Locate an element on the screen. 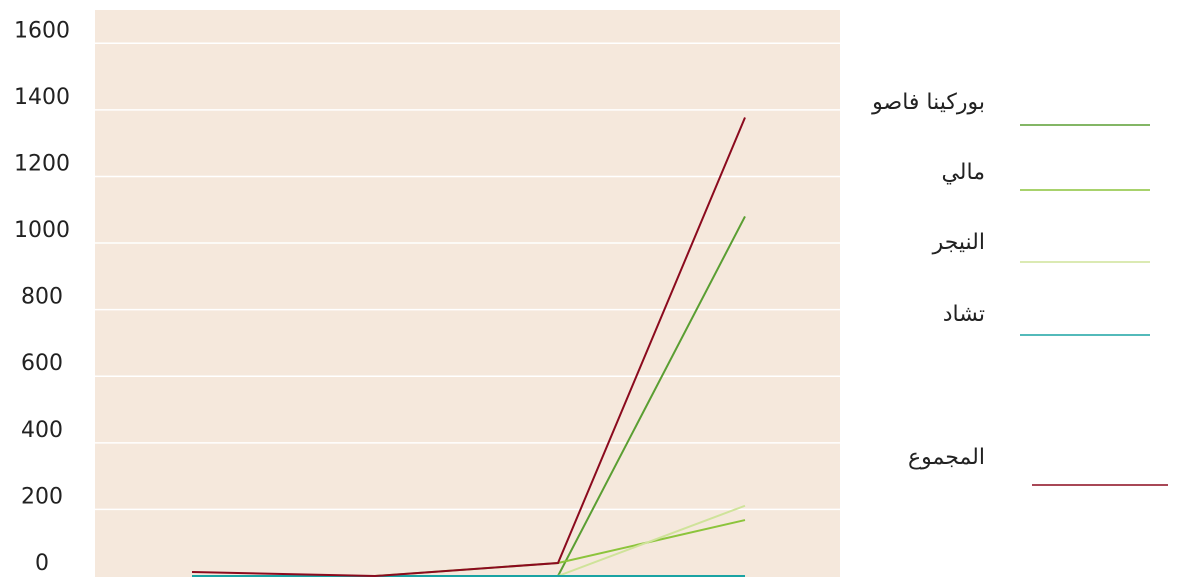  y-tick-label: 800 is located at coordinates (42, 297).